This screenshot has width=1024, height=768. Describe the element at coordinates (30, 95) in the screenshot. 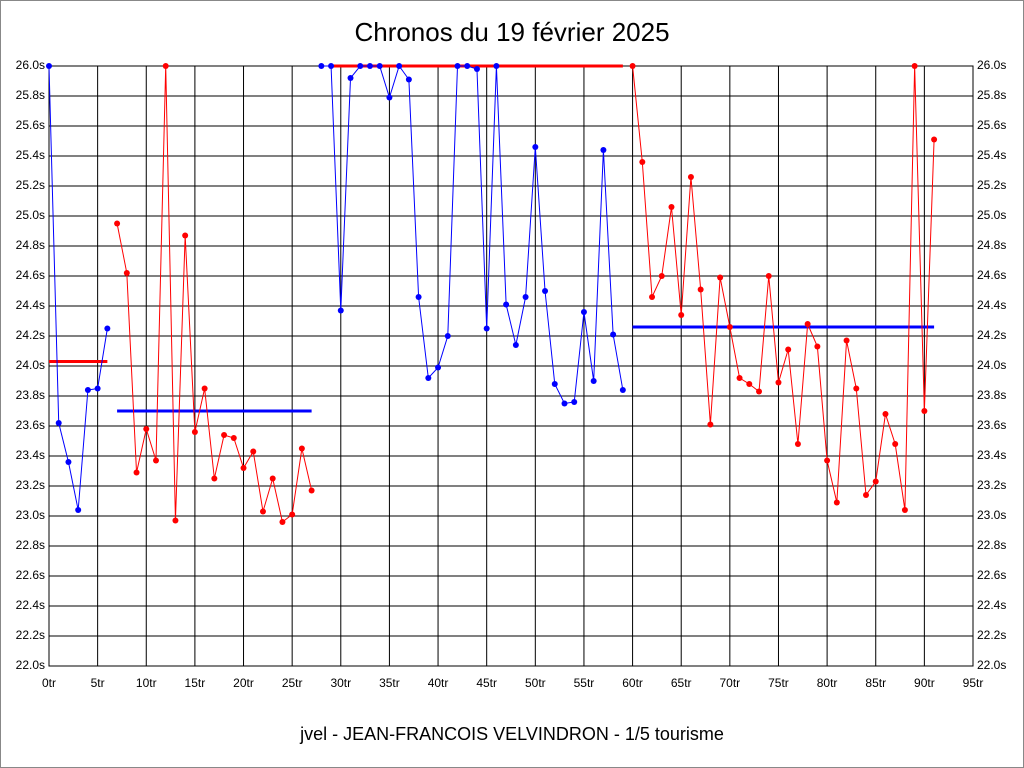

I see `y-tick-label: 25.8s` at that location.